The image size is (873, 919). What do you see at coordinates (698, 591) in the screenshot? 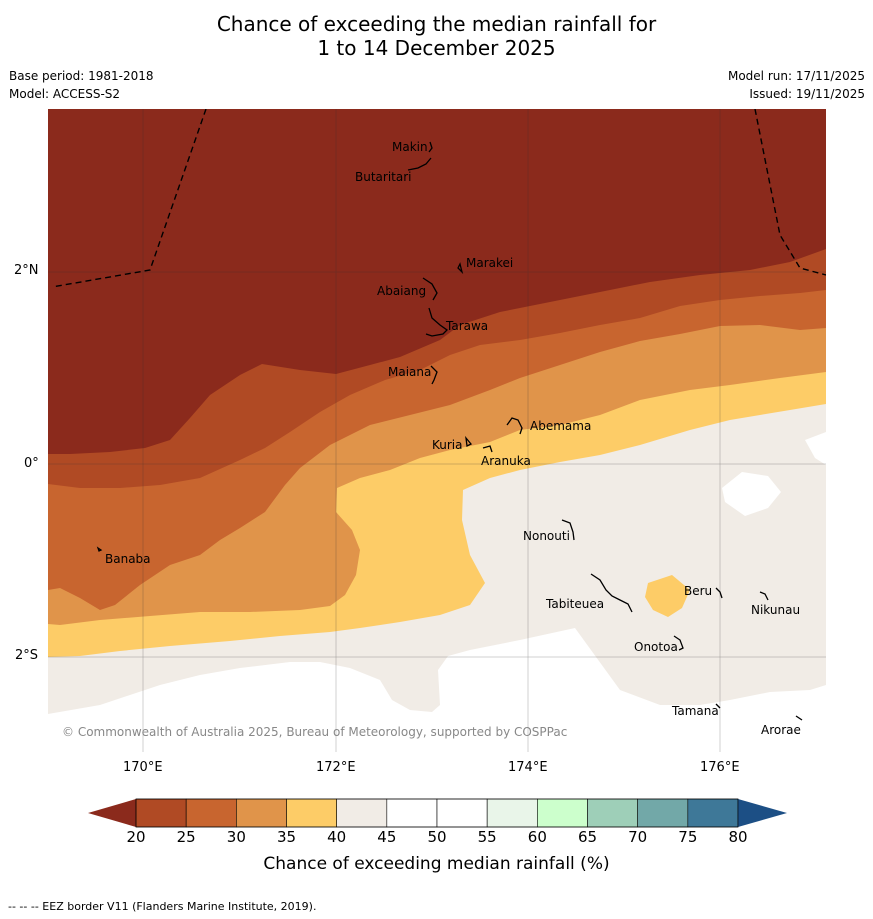
I see `label-beru: Beru` at bounding box center [698, 591].